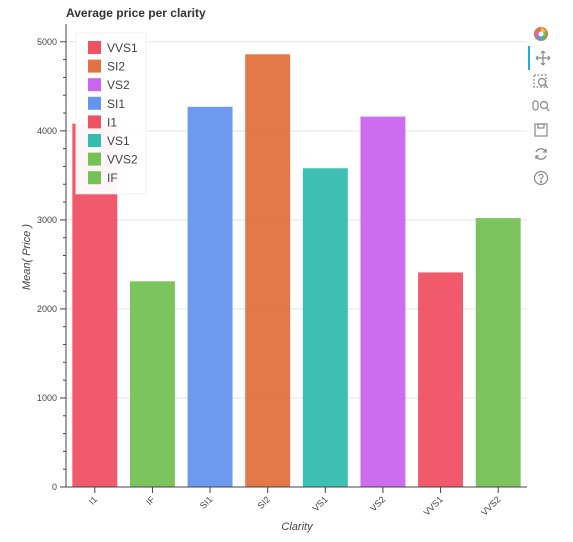 Image resolution: width=573 pixels, height=542 pixels. What do you see at coordinates (541, 130) in the screenshot?
I see `save-icon` at bounding box center [541, 130].